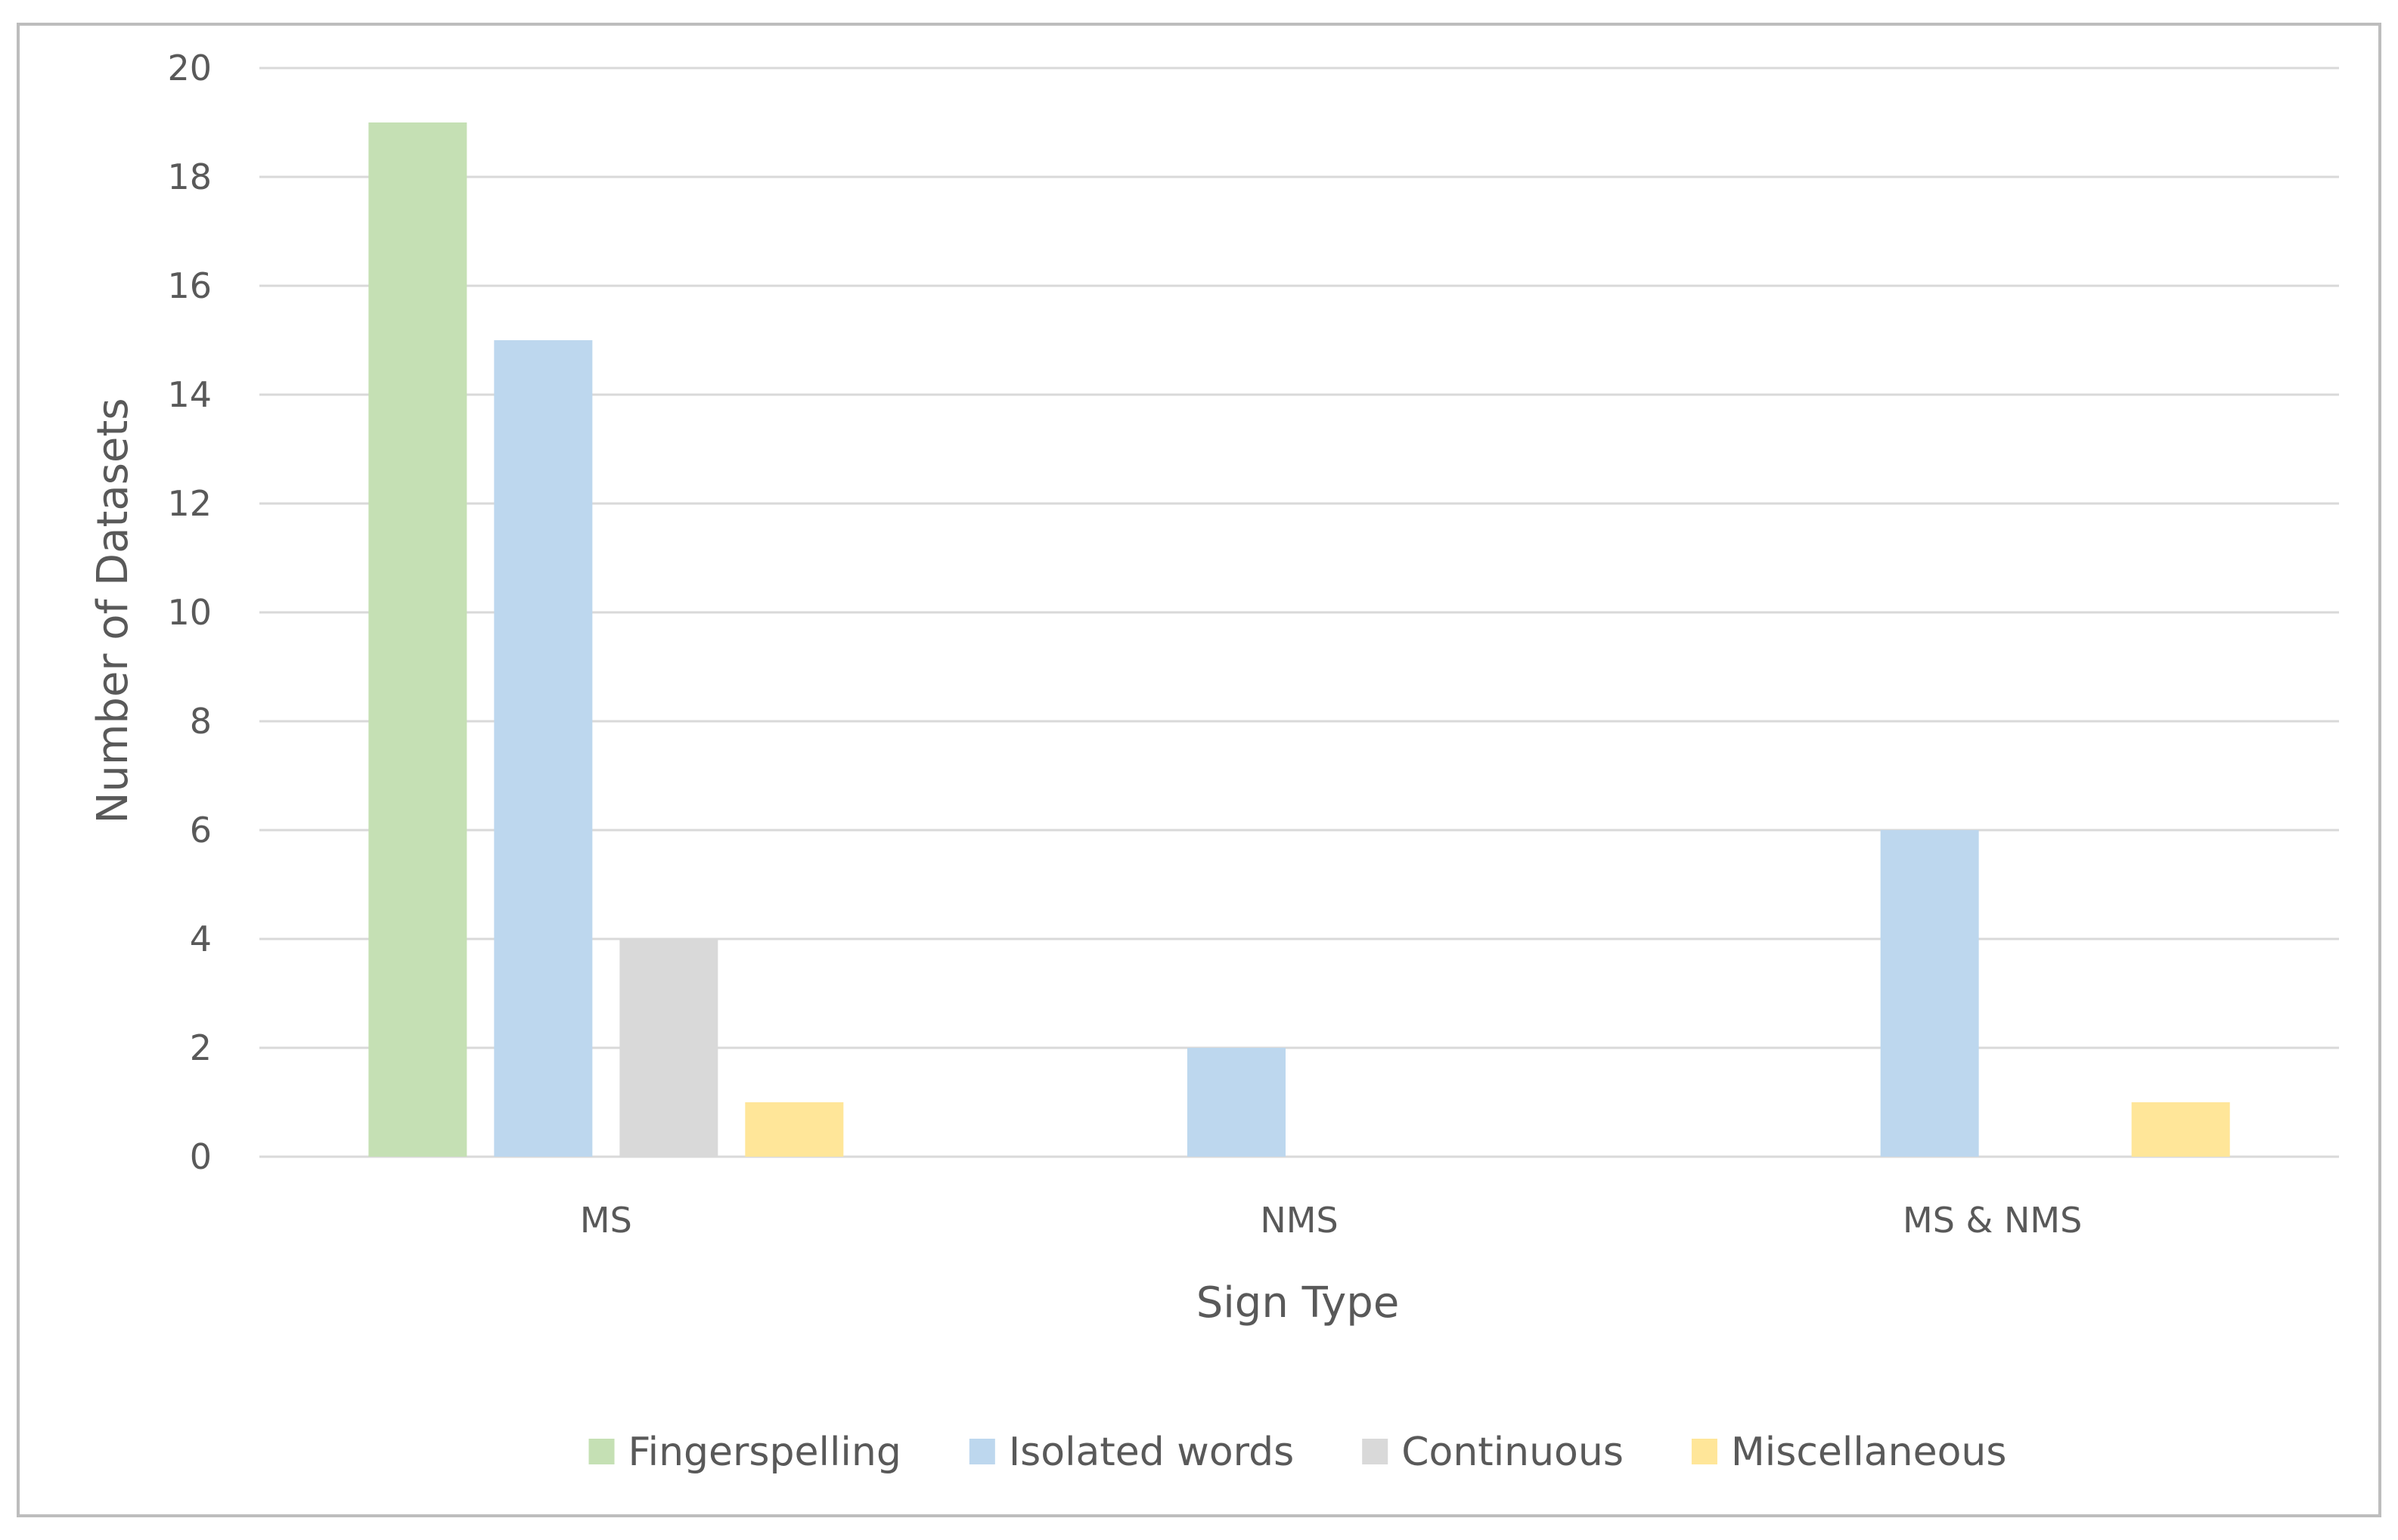 The height and width of the screenshot is (1540, 2398). I want to click on legend-label: Fingerspelling, so click(764, 1452).